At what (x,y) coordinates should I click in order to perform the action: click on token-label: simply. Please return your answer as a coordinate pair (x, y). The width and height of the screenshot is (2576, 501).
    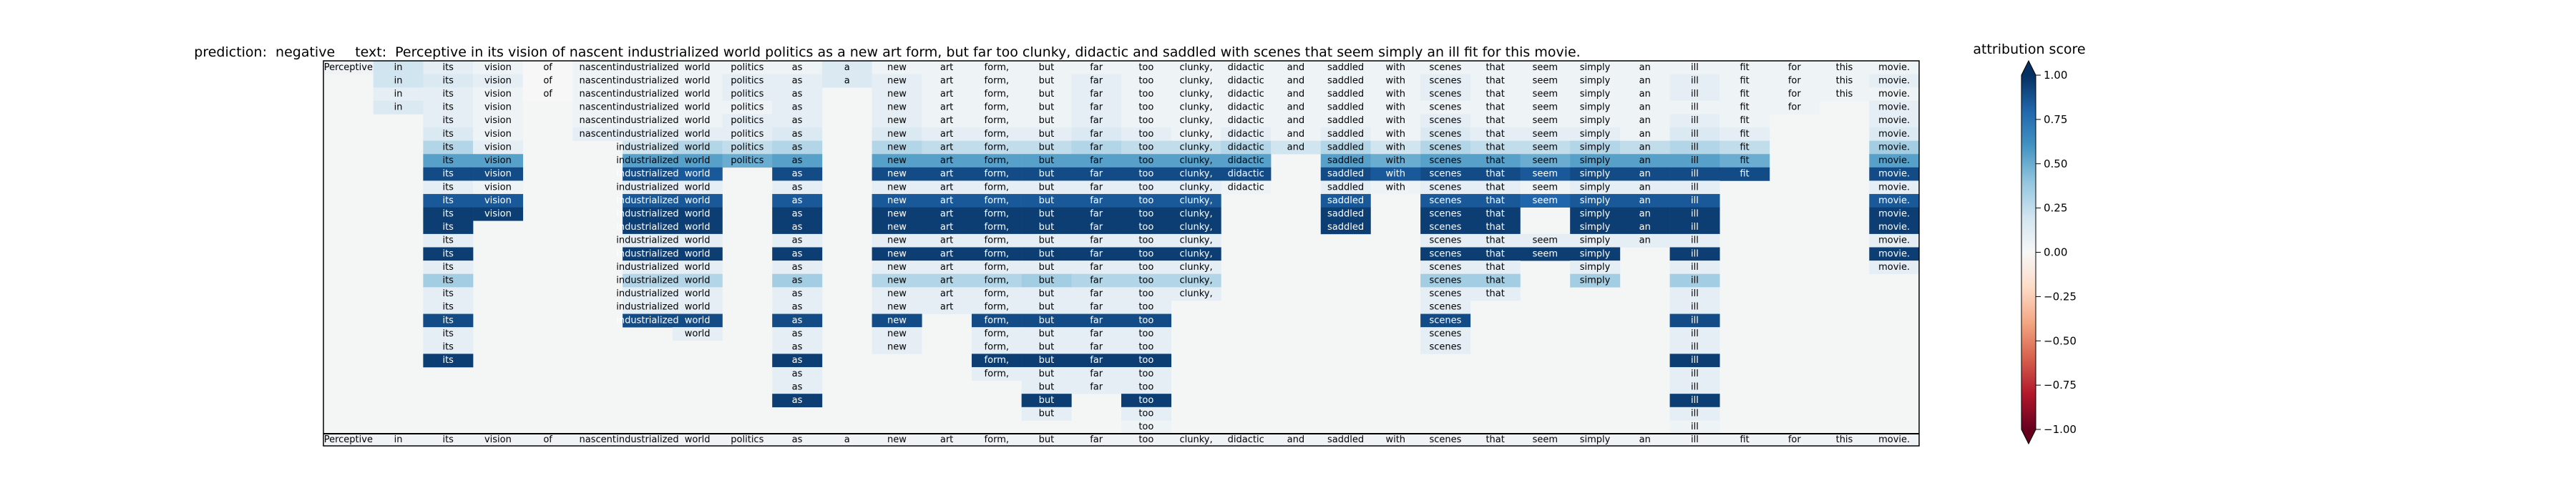
    Looking at the image, I should click on (1595, 68).